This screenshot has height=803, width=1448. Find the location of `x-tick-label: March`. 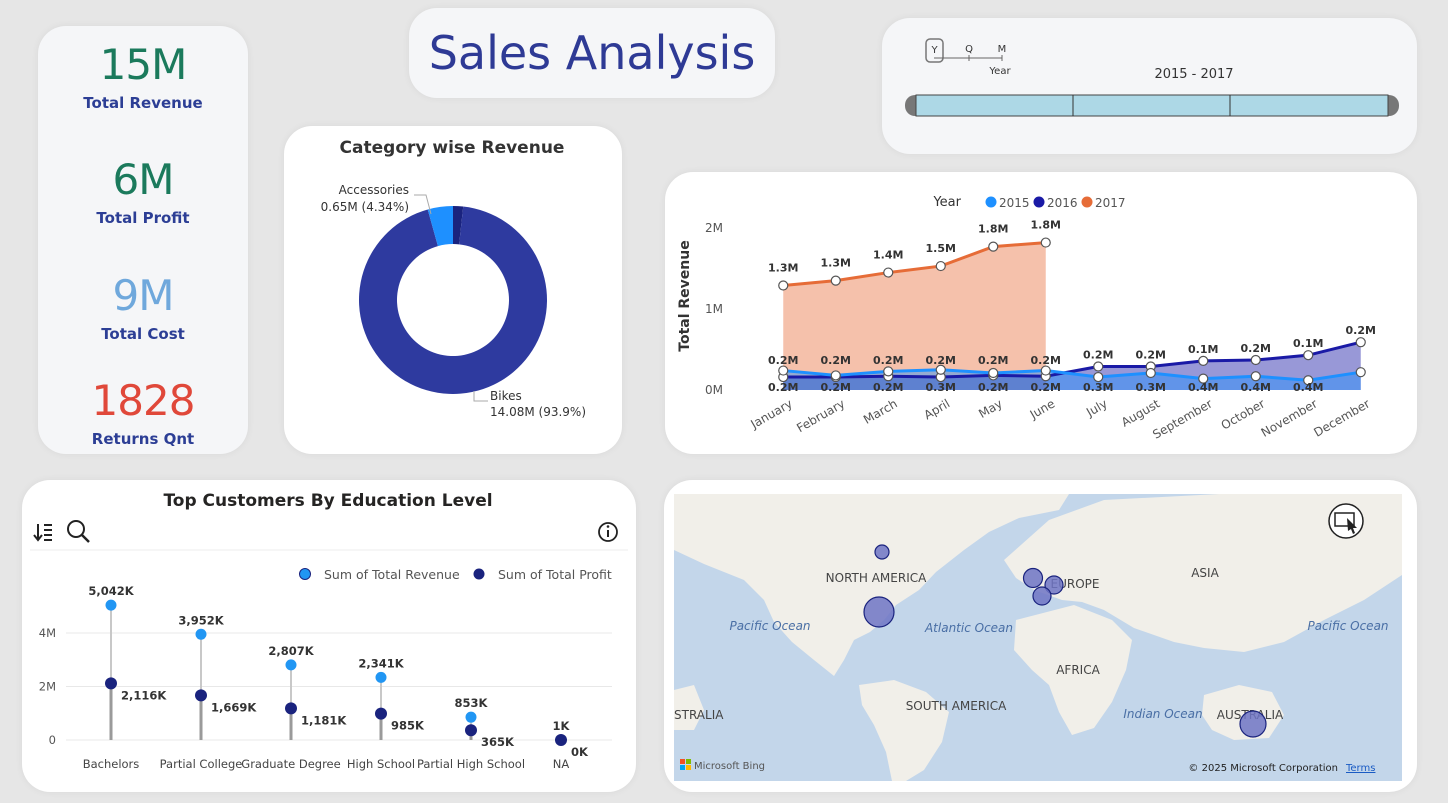

x-tick-label: March is located at coordinates (880, 411).